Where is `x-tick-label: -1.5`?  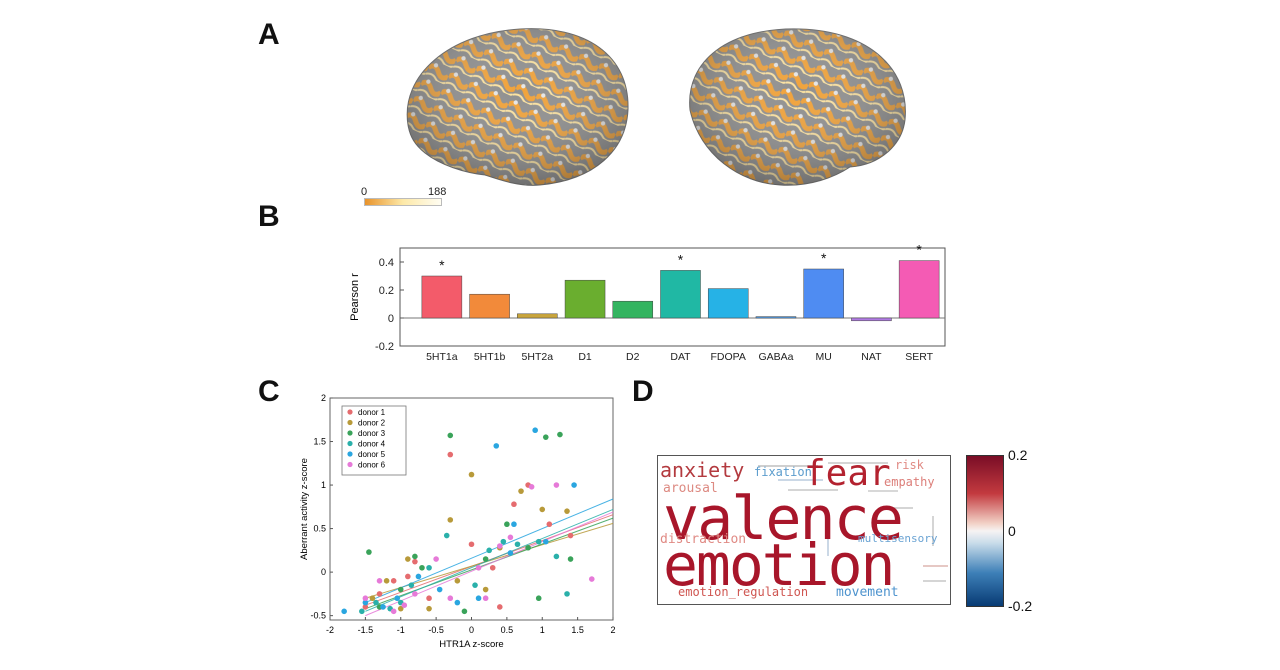 x-tick-label: -1.5 is located at coordinates (366, 630).